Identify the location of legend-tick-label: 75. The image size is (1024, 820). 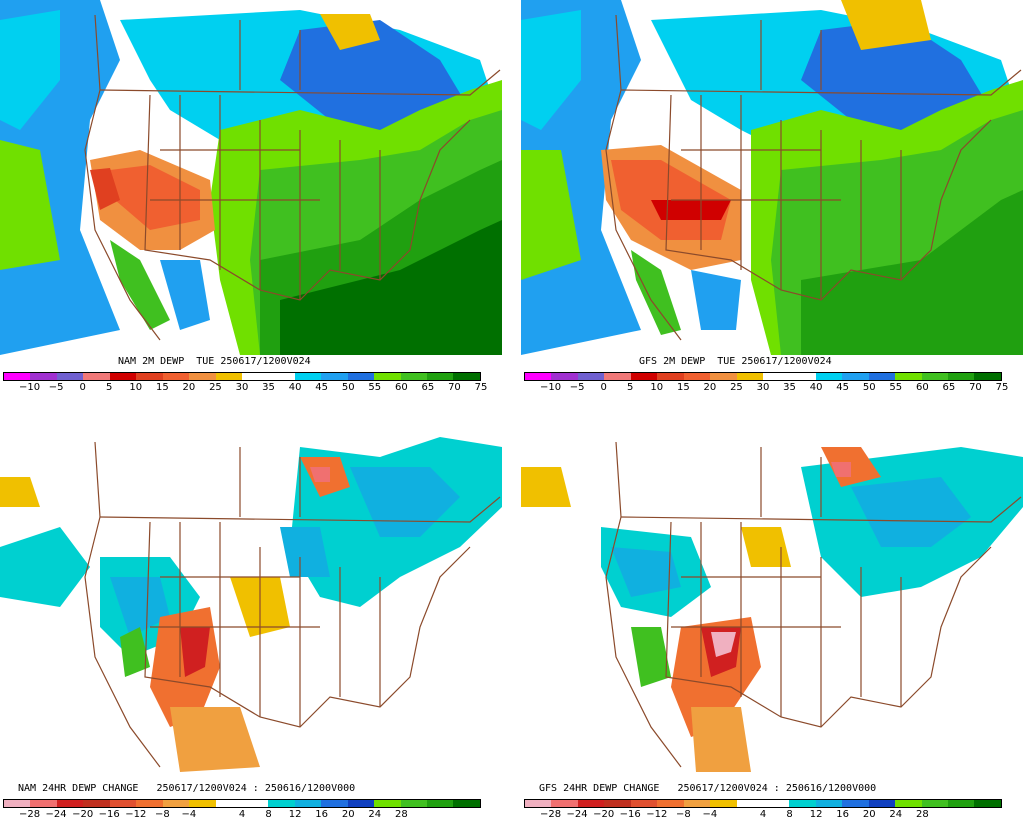
(481, 387).